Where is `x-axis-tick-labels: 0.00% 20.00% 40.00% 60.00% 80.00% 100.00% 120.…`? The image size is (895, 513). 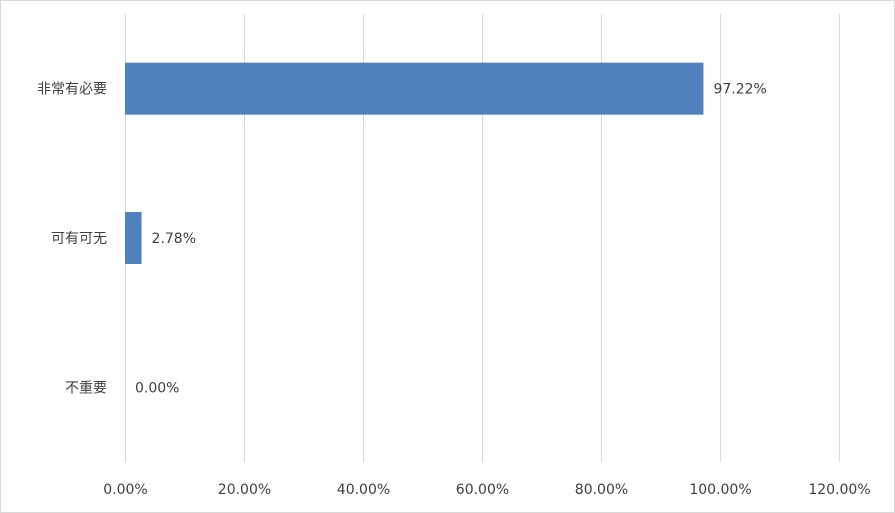 x-axis-tick-labels: 0.00% 20.00% 40.00% 60.00% 80.00% 100.00% 120.… is located at coordinates (486, 490).